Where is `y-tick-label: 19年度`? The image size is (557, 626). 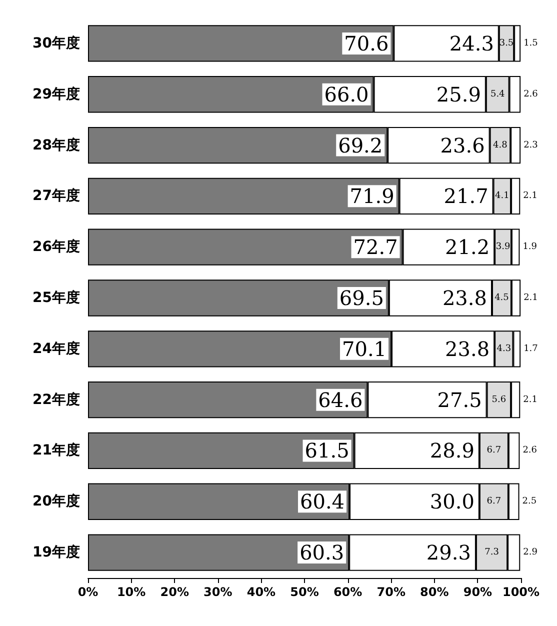 y-tick-label: 19年度 is located at coordinates (56, 552).